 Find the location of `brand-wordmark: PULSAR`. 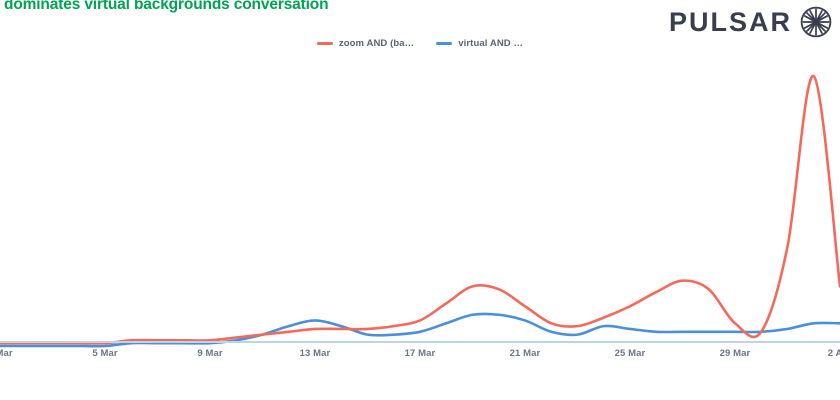

brand-wordmark: PULSAR is located at coordinates (730, 22).